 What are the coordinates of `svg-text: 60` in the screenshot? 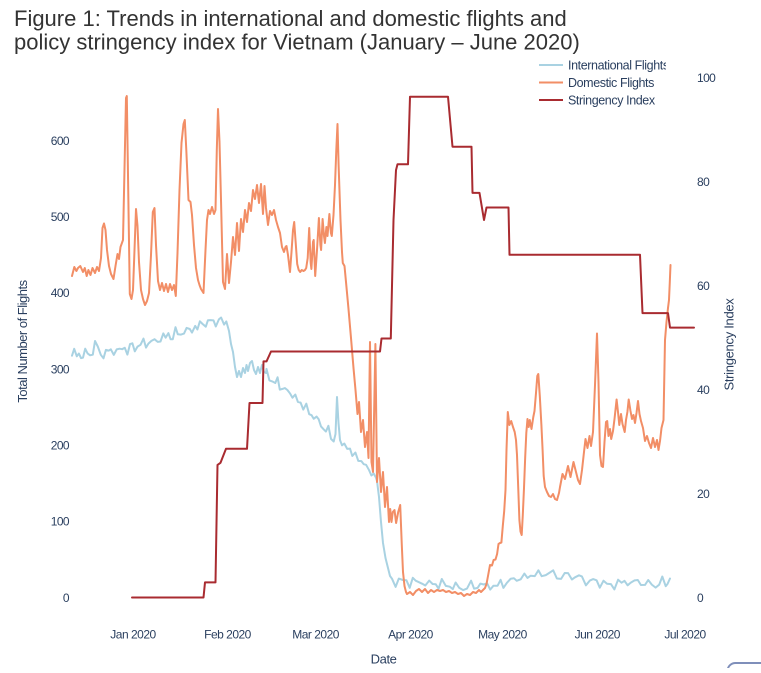 It's located at (703, 286).